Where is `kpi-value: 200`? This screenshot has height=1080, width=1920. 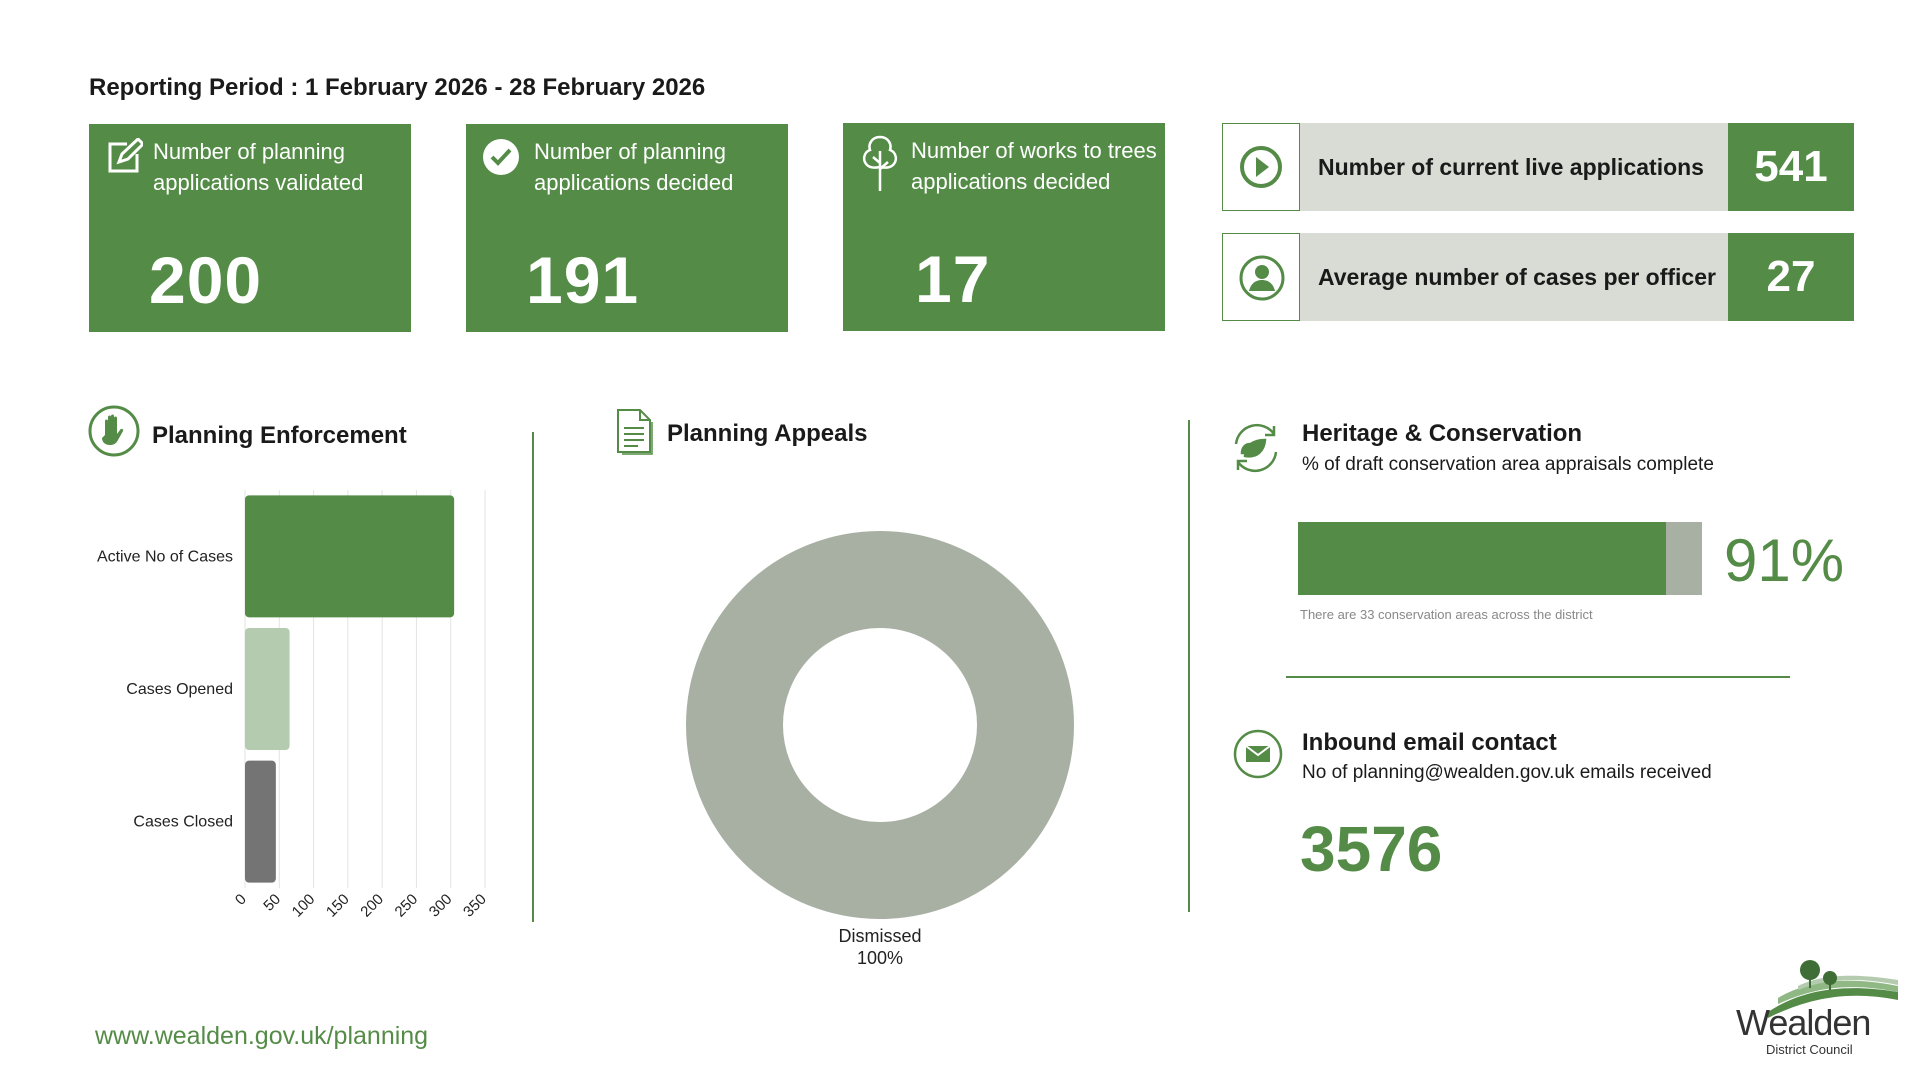 kpi-value: 200 is located at coordinates (206, 280).